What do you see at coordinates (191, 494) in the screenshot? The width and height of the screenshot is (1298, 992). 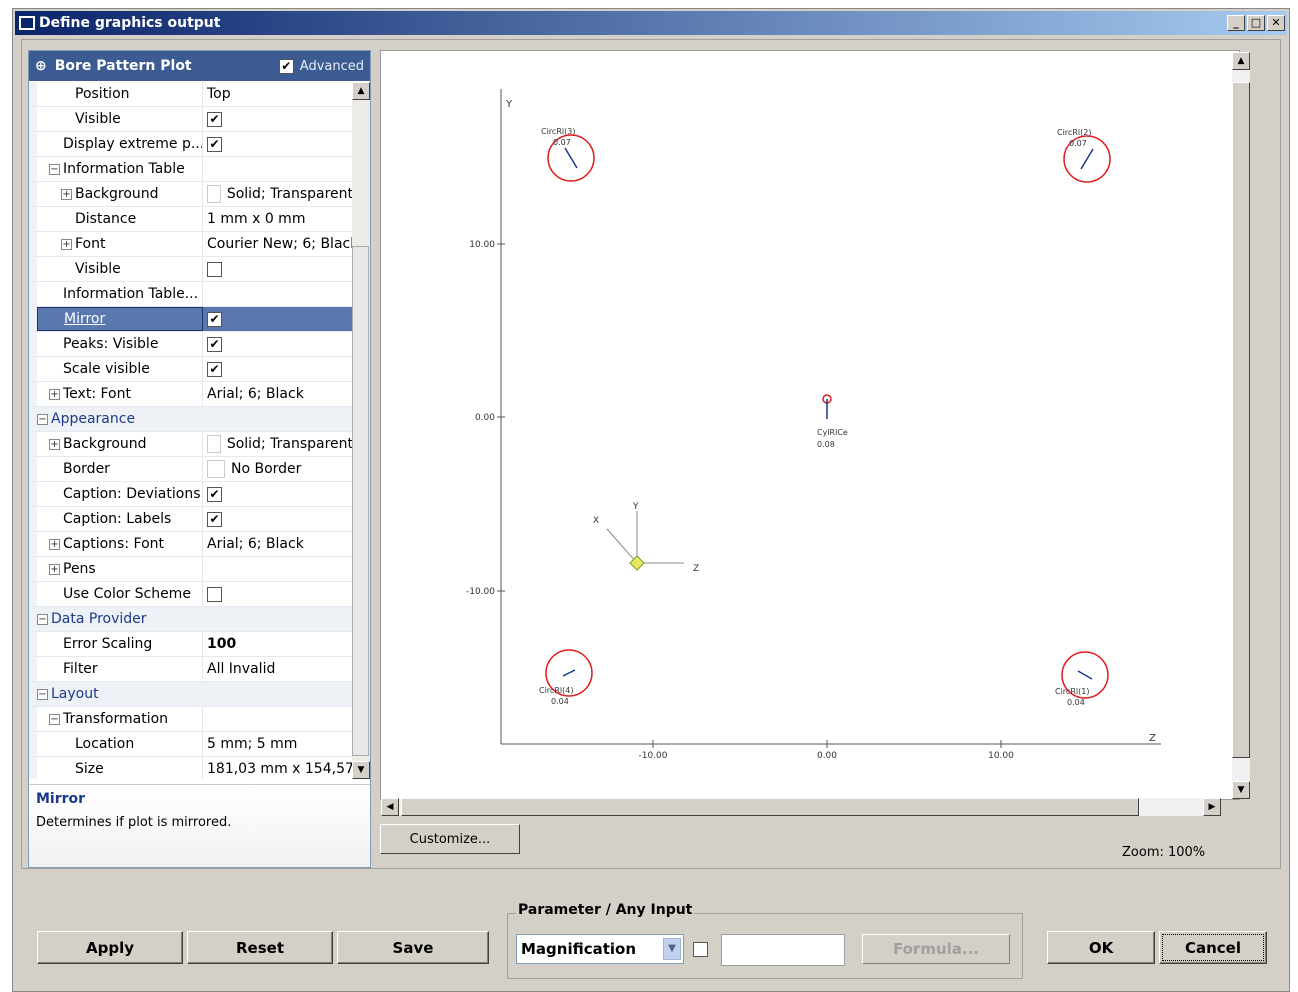 I see `property-row: Caption: Deviations ✔` at bounding box center [191, 494].